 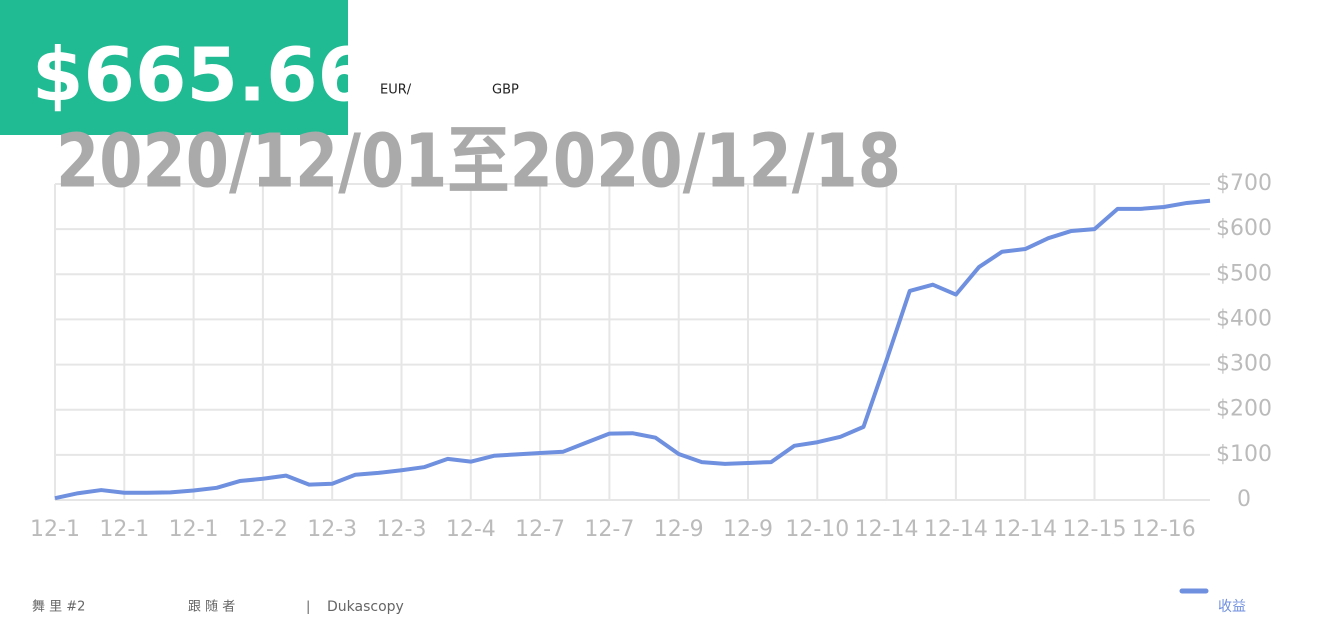 I want to click on pair-base: EUR/, so click(x=396, y=90).